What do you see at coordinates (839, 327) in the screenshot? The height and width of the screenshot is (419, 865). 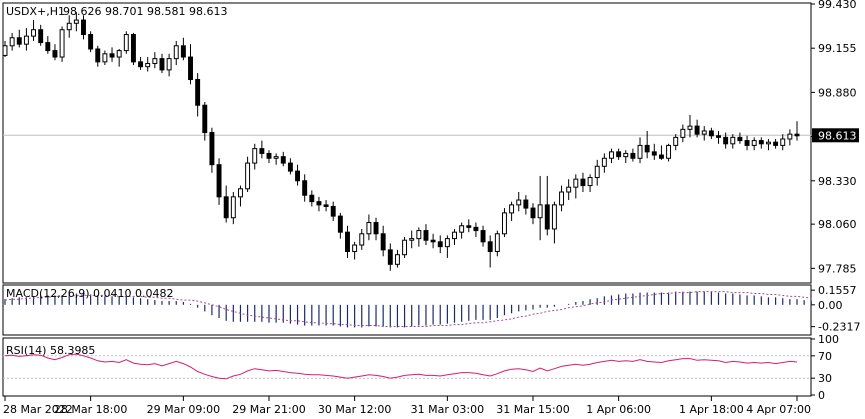 I see `macd-y-tick-label: -0.2317` at bounding box center [839, 327].